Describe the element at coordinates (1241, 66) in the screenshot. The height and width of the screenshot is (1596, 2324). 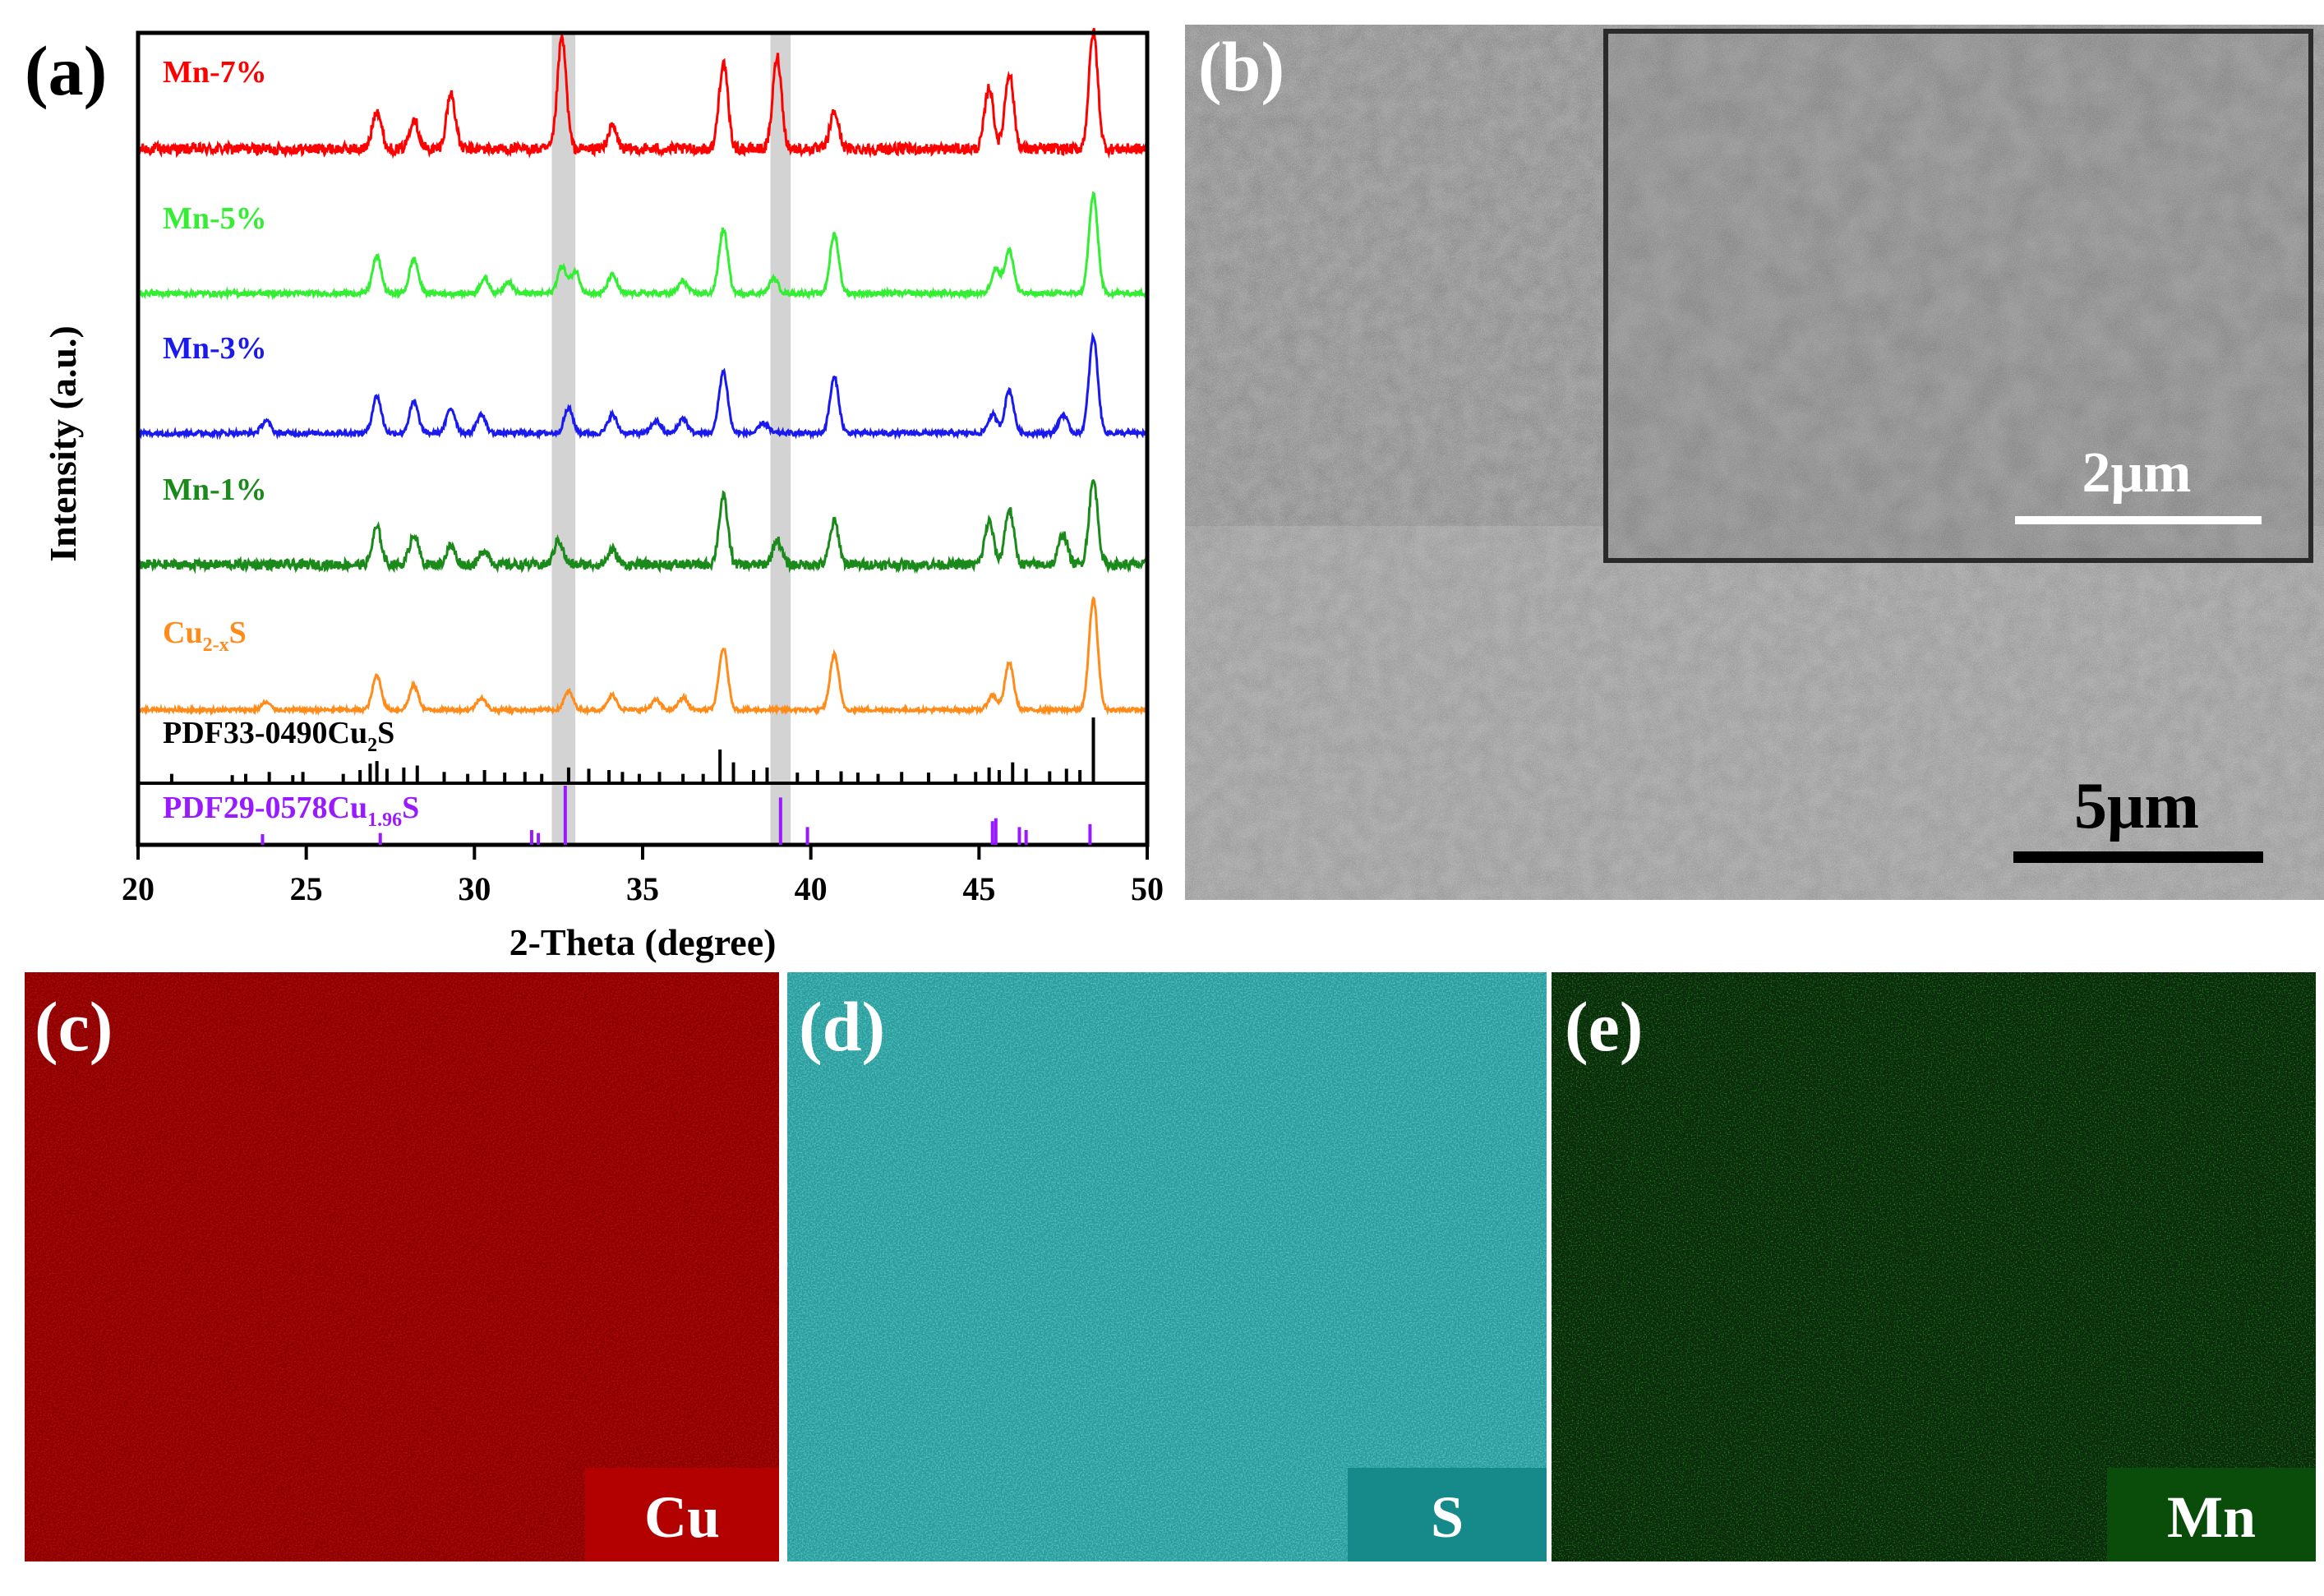
I see `panel-label-b: (b)` at that location.